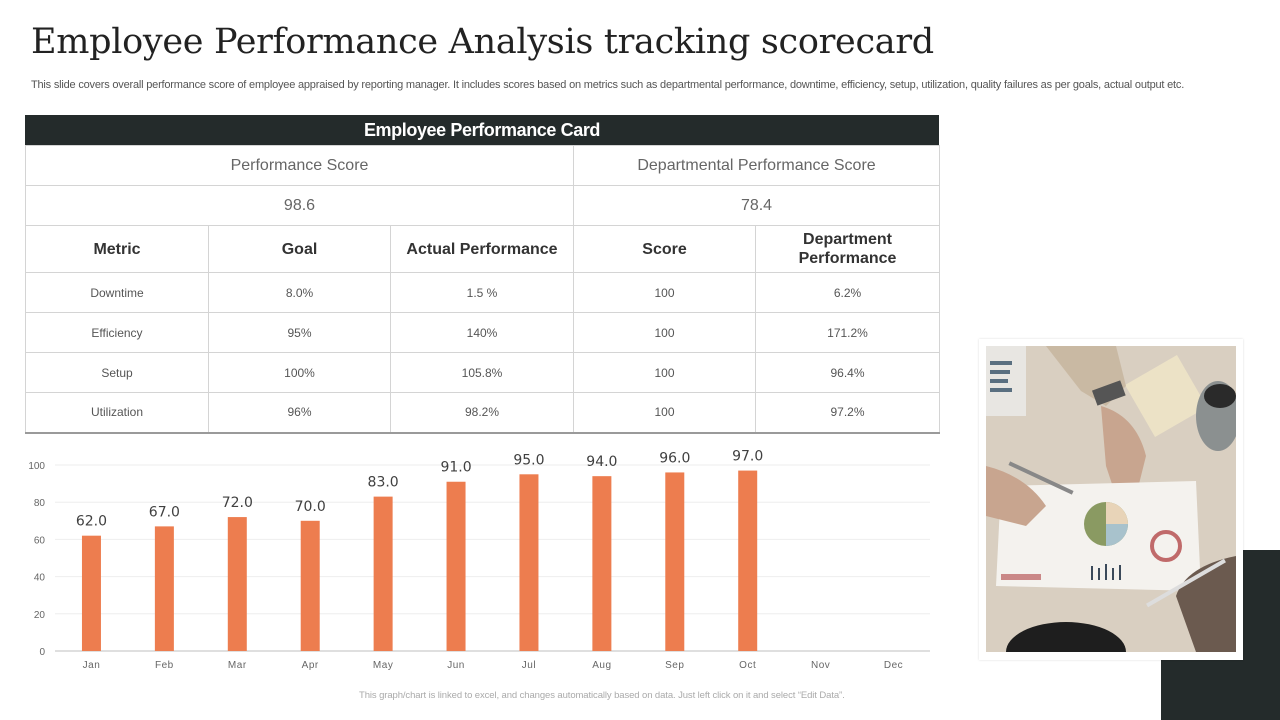 Image resolution: width=1280 pixels, height=720 pixels. Describe the element at coordinates (482, 130) in the screenshot. I see `card-header: Employee Performance Card` at that location.